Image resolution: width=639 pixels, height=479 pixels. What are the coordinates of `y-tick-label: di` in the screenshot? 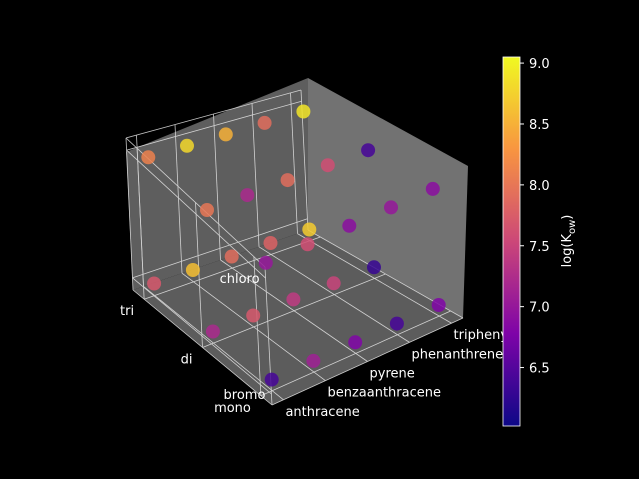 It's located at (187, 360).